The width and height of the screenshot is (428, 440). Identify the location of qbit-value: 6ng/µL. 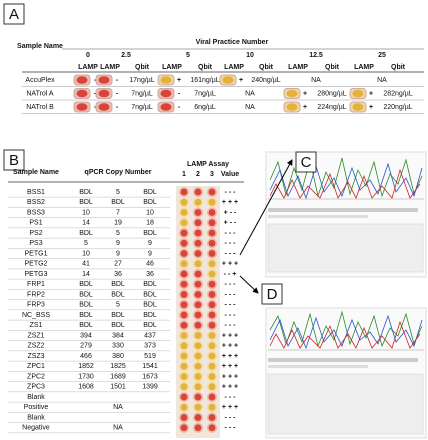
(205, 107).